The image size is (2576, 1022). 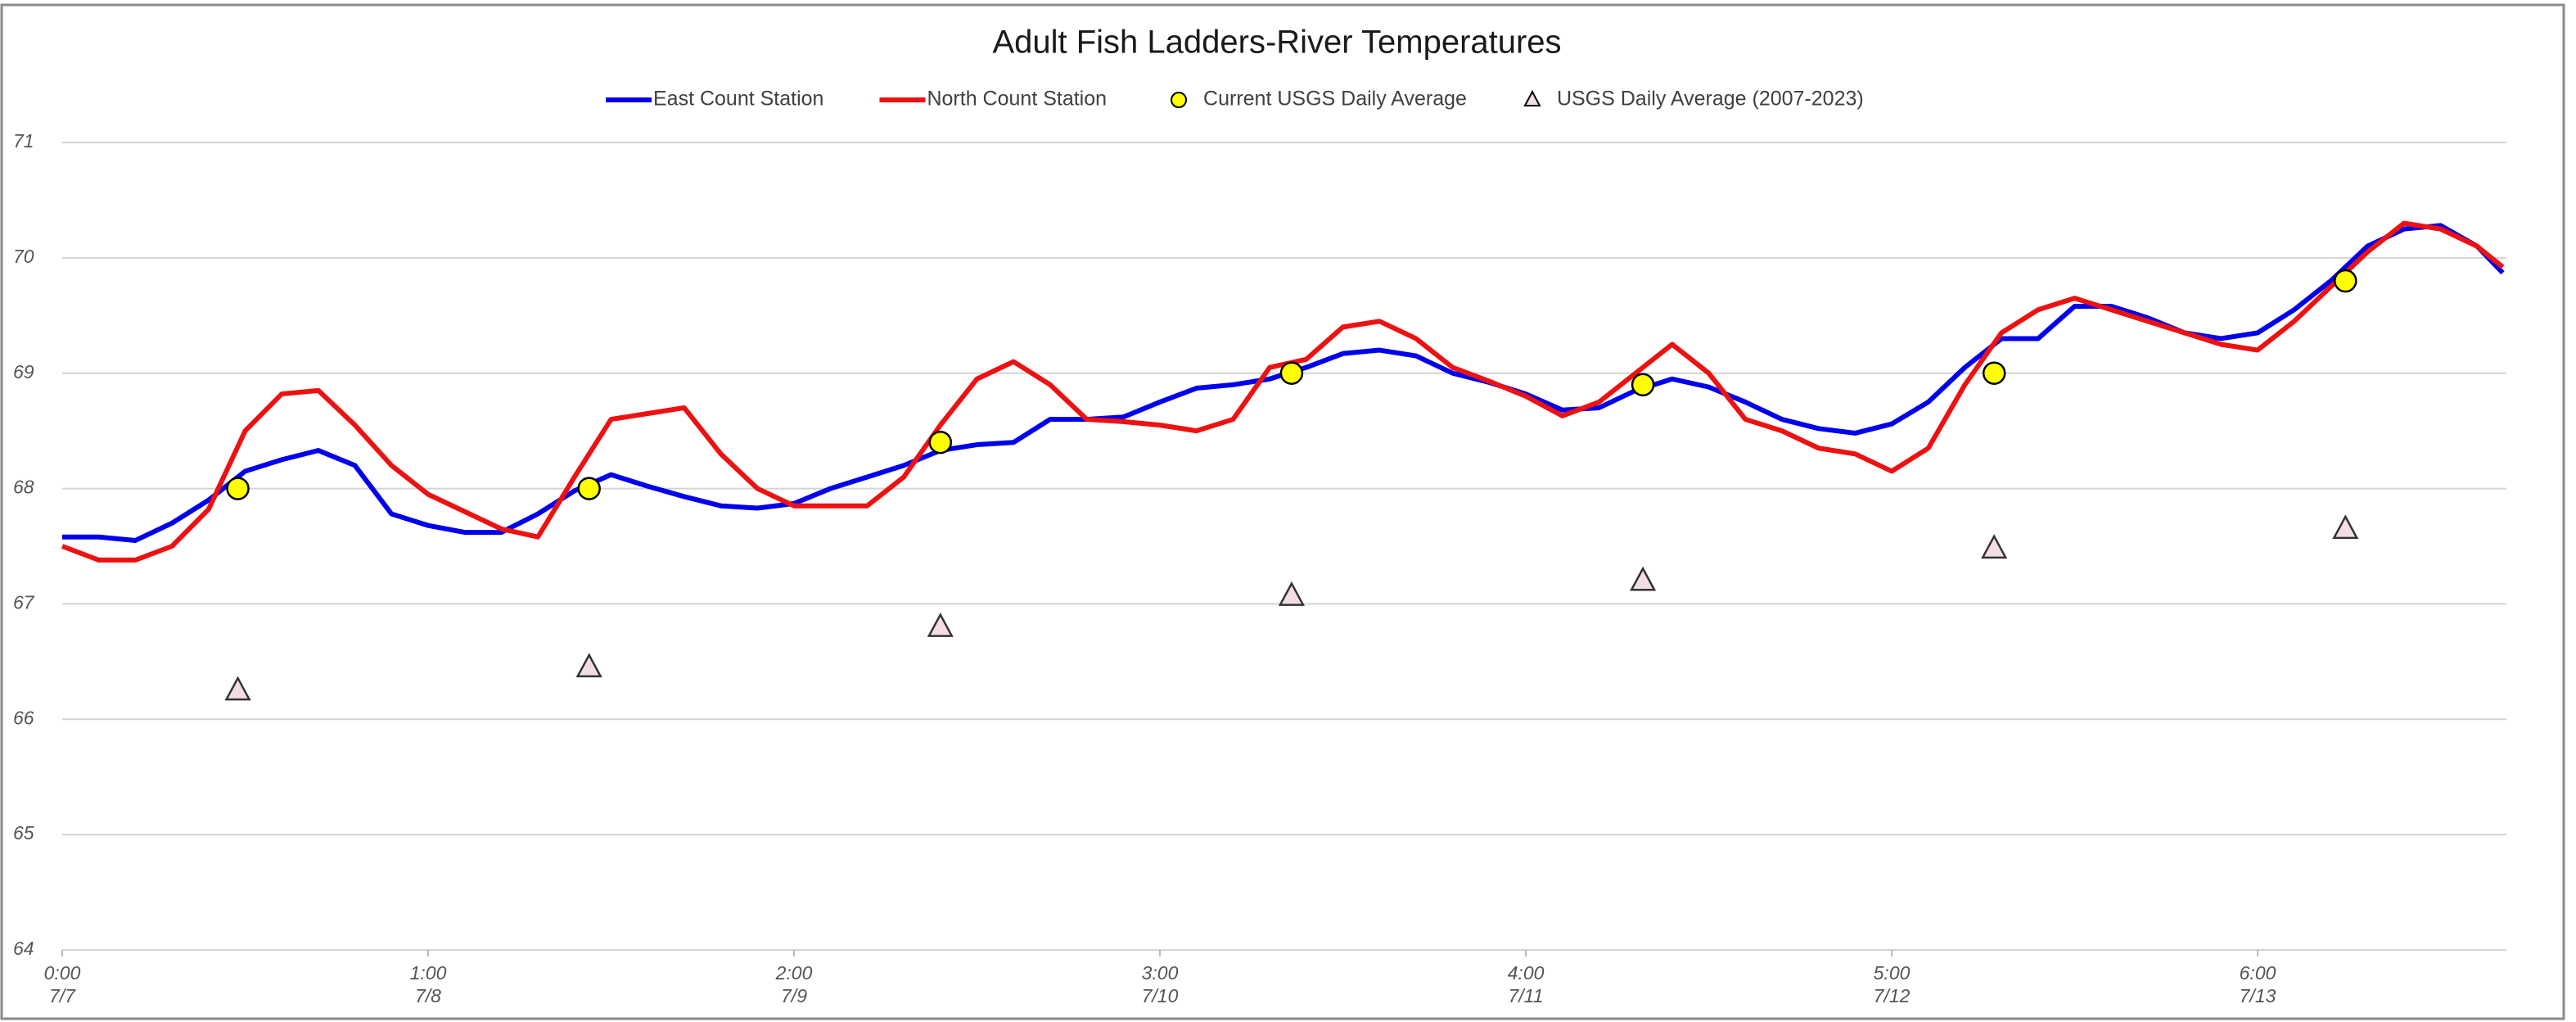 What do you see at coordinates (23, 371) in the screenshot?
I see `y-tick-label: 69` at bounding box center [23, 371].